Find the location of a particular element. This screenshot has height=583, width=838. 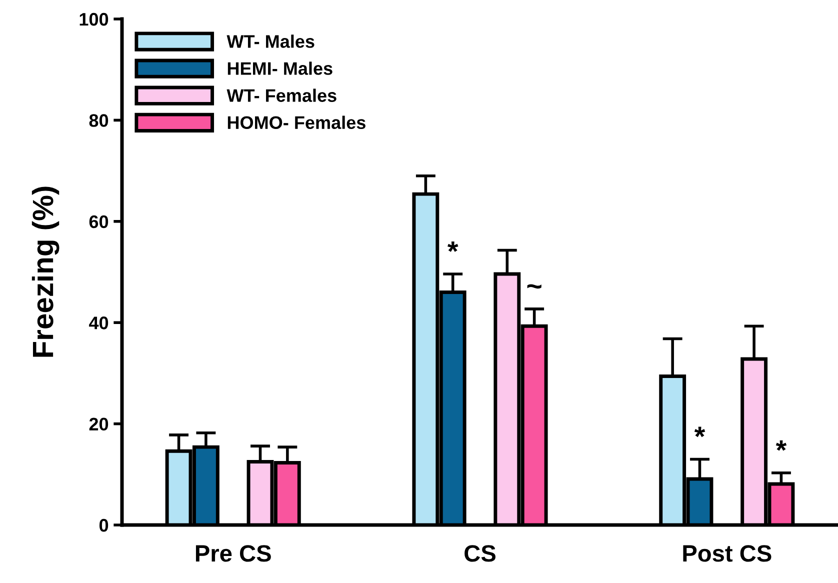

x-tick-label: Post CS is located at coordinates (727, 553).